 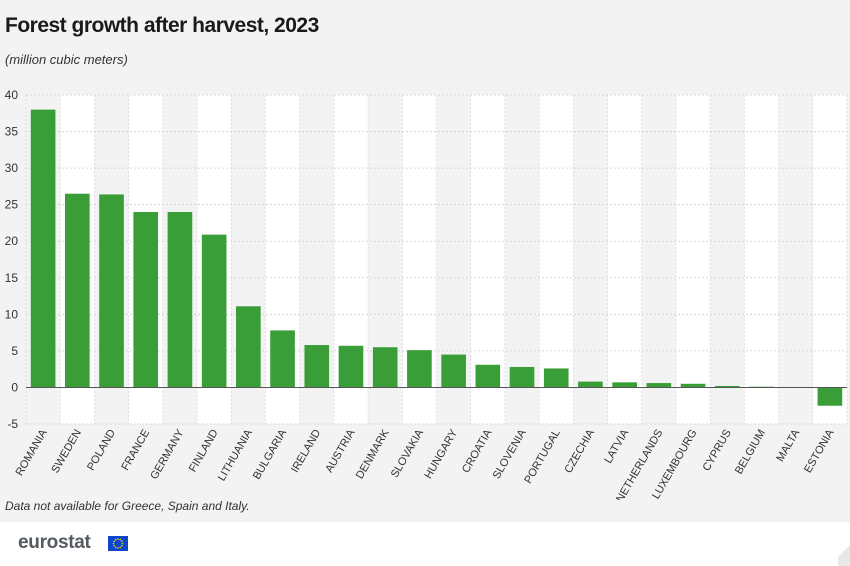 I want to click on bar-france, so click(x=146, y=299).